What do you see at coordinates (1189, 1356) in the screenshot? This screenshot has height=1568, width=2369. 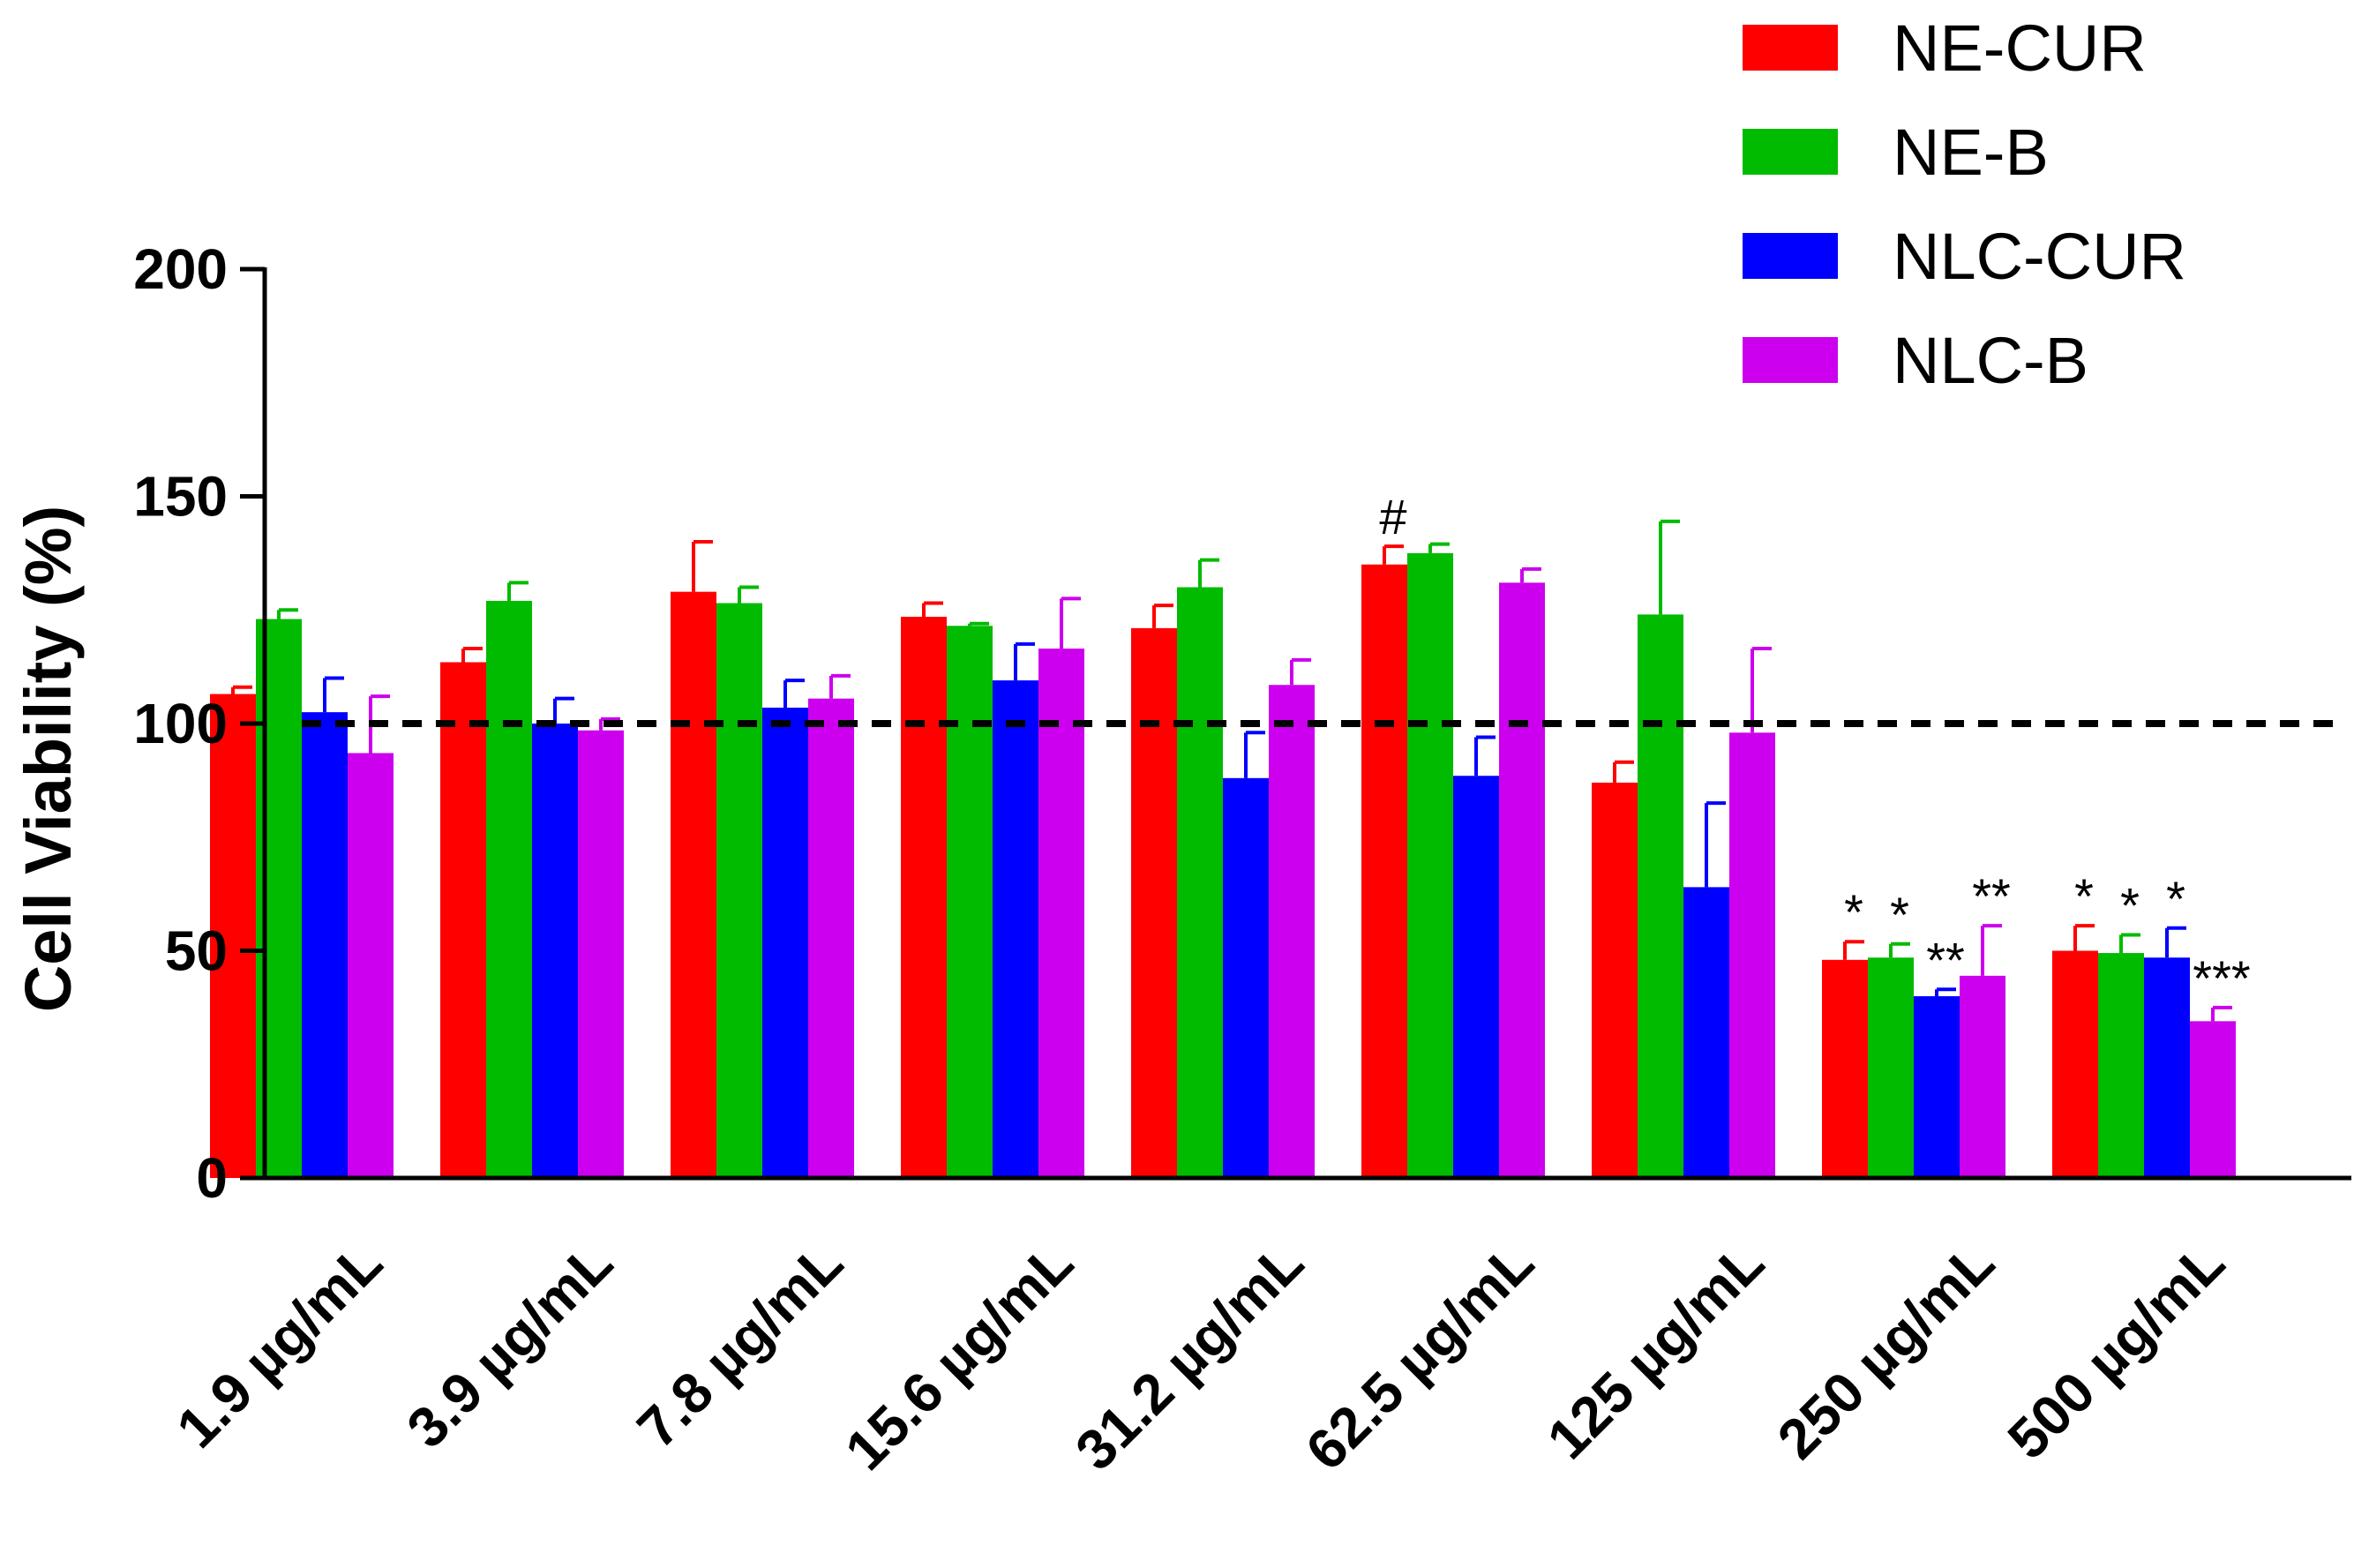 I see `x-category-label: 31.2 µg/mL` at bounding box center [1189, 1356].